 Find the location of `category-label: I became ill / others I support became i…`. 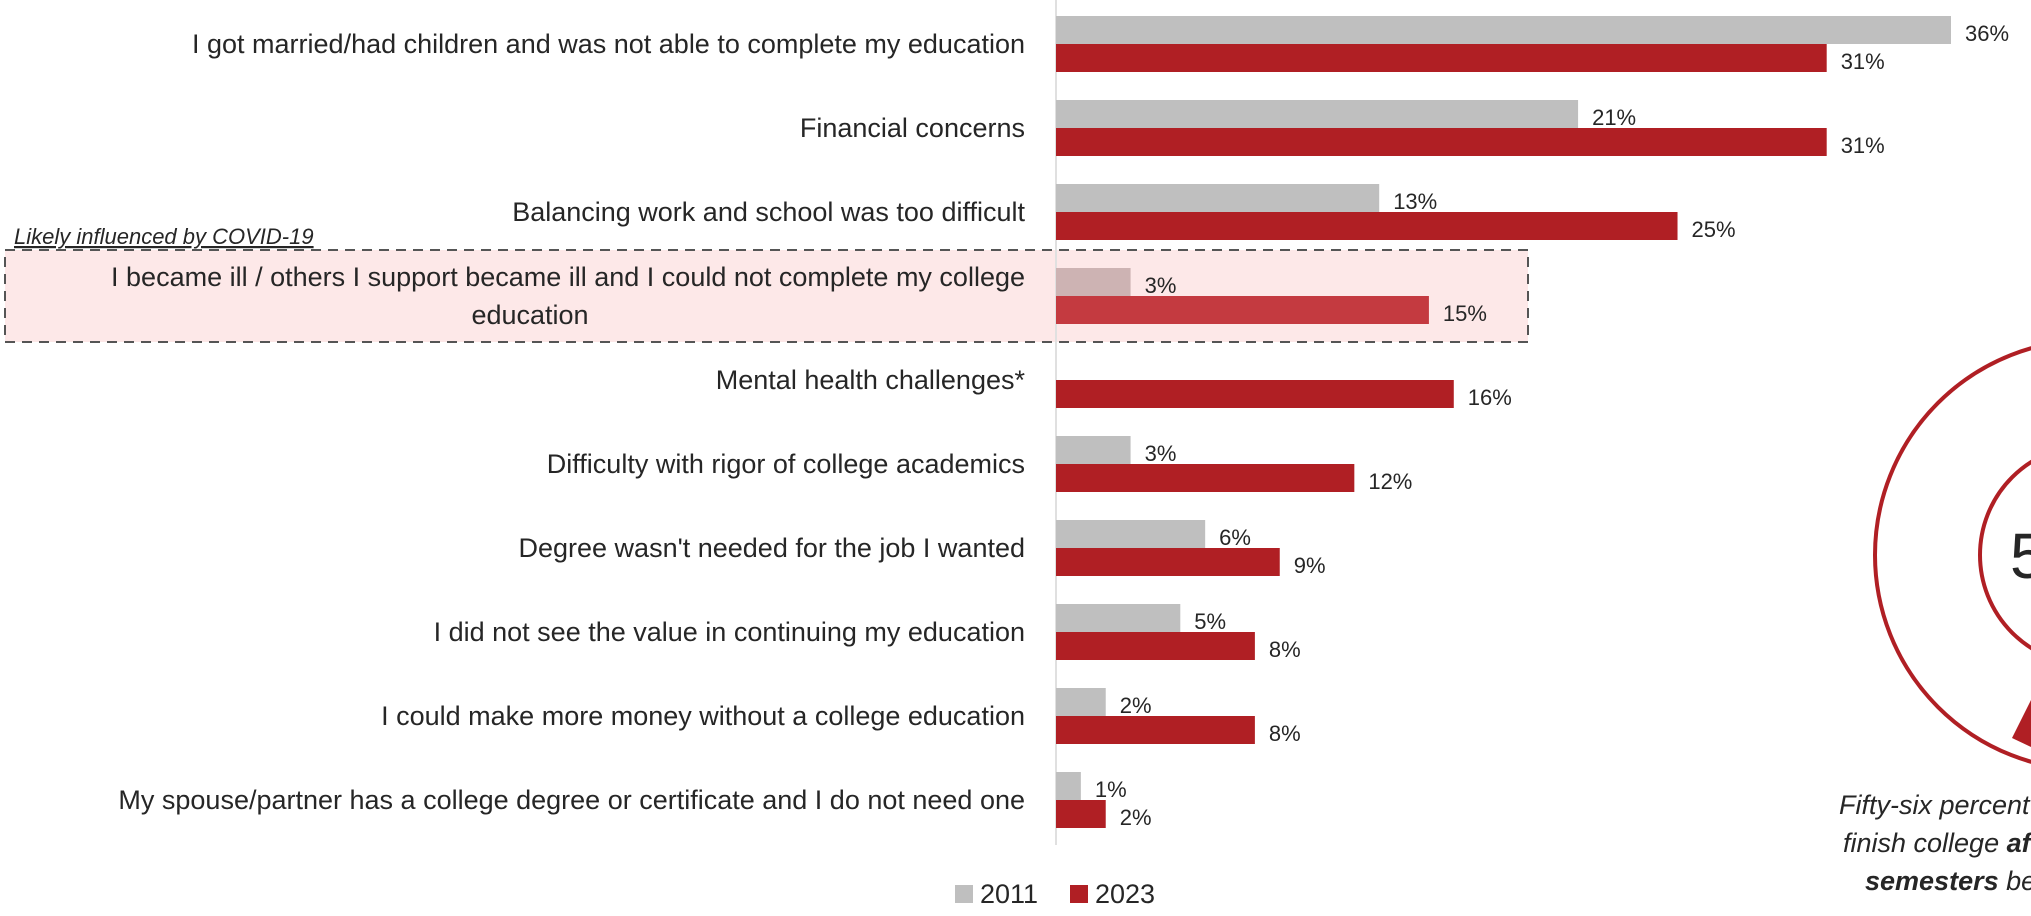

category-label: I became ill / others I support became i… is located at coordinates (568, 277).